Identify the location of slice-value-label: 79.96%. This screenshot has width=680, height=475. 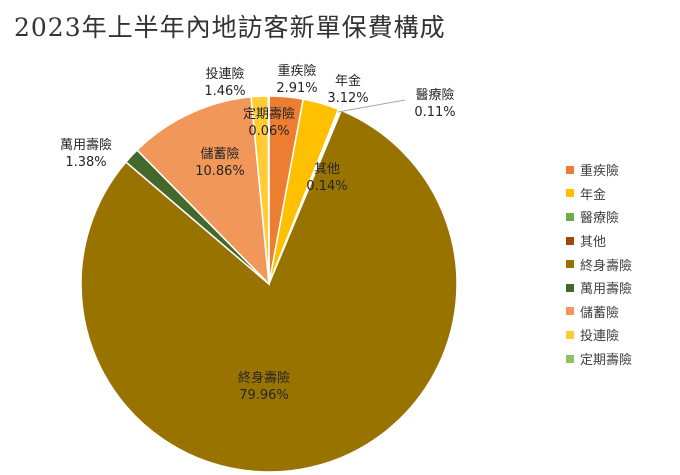
(264, 395).